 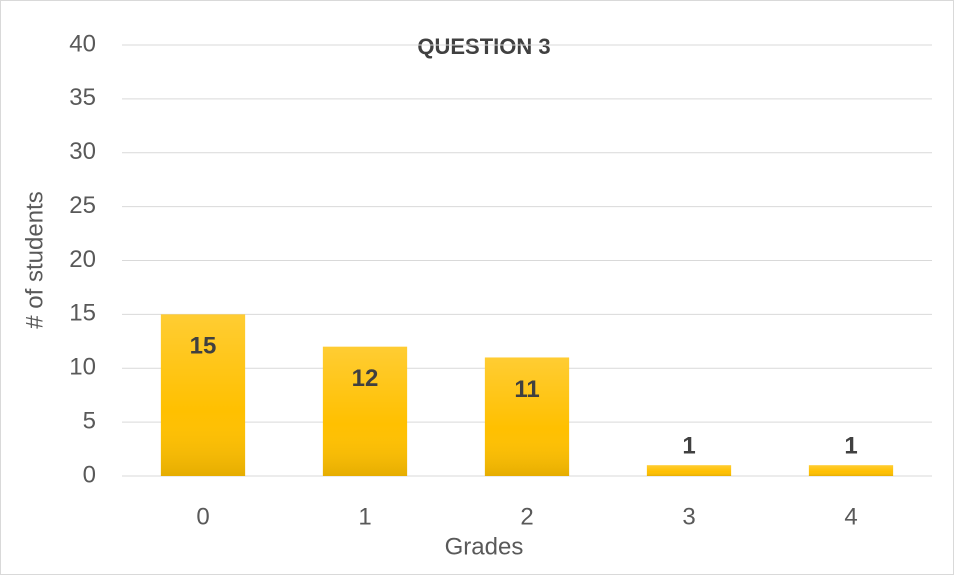 I want to click on y-tick-label: 25, so click(x=82, y=205).